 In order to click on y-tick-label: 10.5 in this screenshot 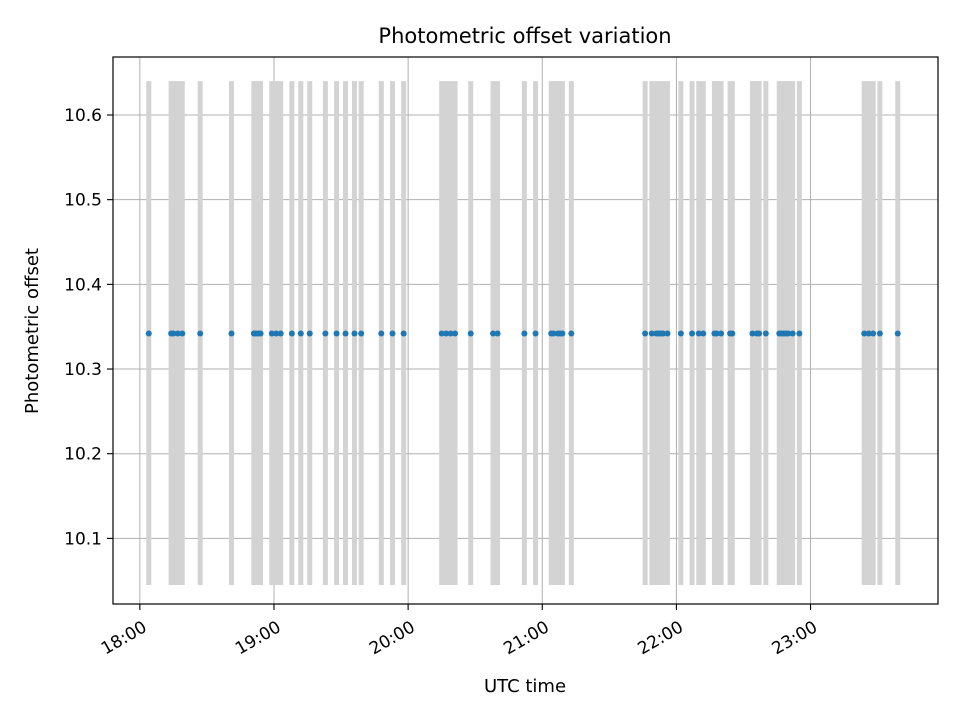, I will do `click(83, 201)`.